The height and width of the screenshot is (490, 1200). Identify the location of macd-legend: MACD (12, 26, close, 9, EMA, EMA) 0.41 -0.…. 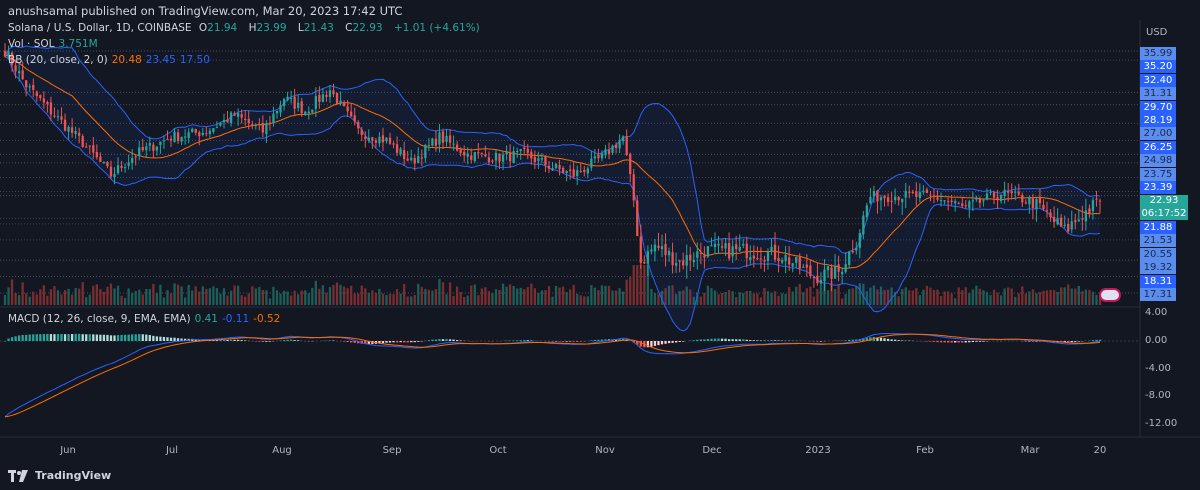
(146, 319).